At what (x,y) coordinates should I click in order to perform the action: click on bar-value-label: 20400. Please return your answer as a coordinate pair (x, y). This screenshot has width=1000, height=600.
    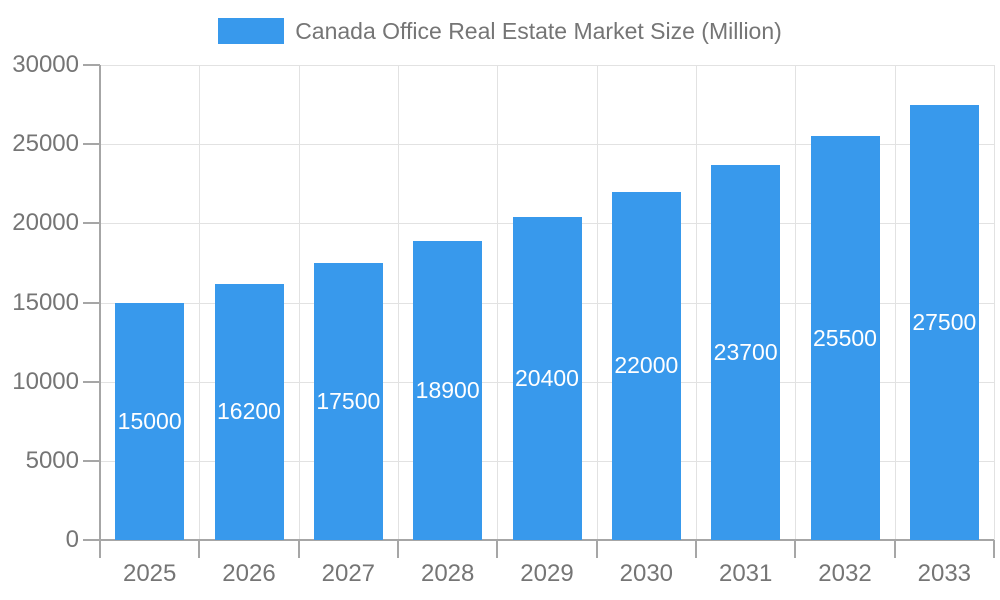
    Looking at the image, I should click on (547, 378).